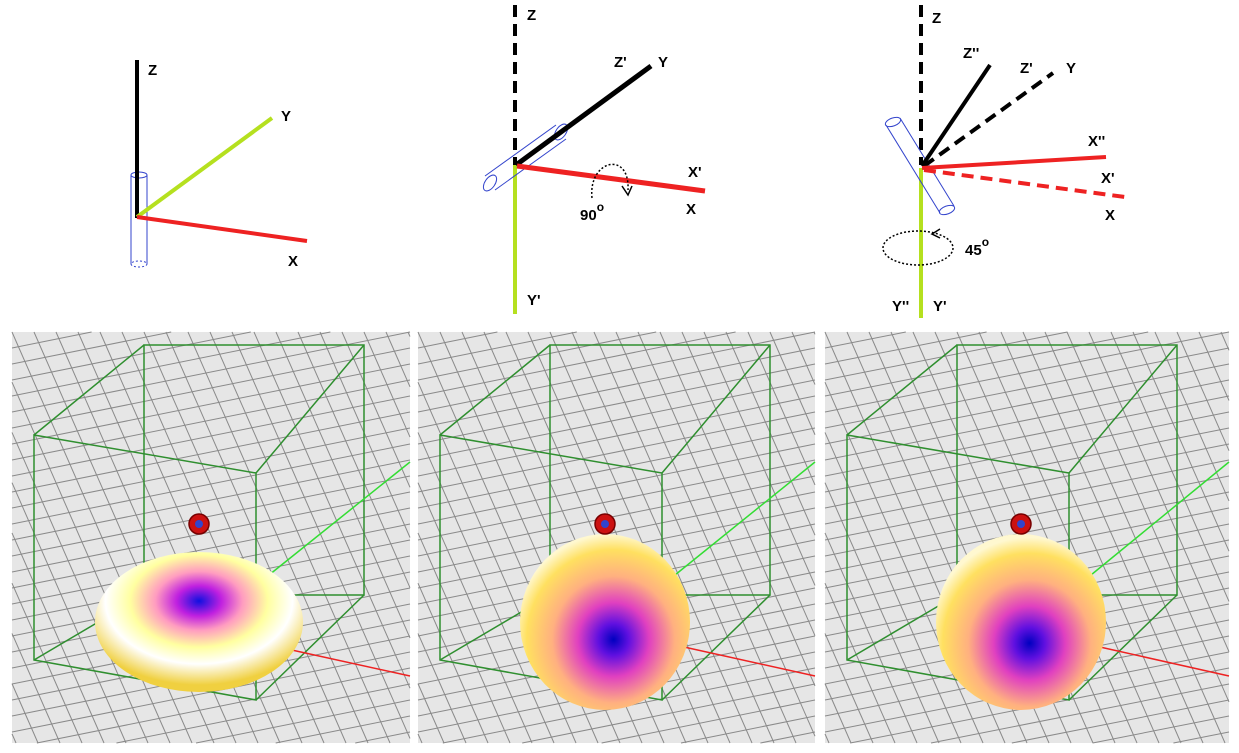 This screenshot has width=1239, height=753. I want to click on rotation-angle: 45o, so click(977, 247).